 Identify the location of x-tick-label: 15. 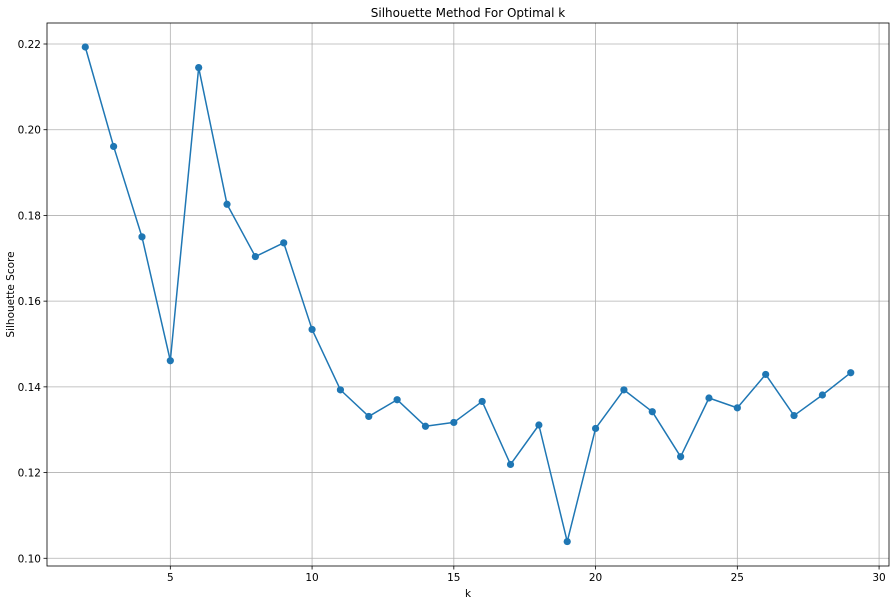
(453, 578).